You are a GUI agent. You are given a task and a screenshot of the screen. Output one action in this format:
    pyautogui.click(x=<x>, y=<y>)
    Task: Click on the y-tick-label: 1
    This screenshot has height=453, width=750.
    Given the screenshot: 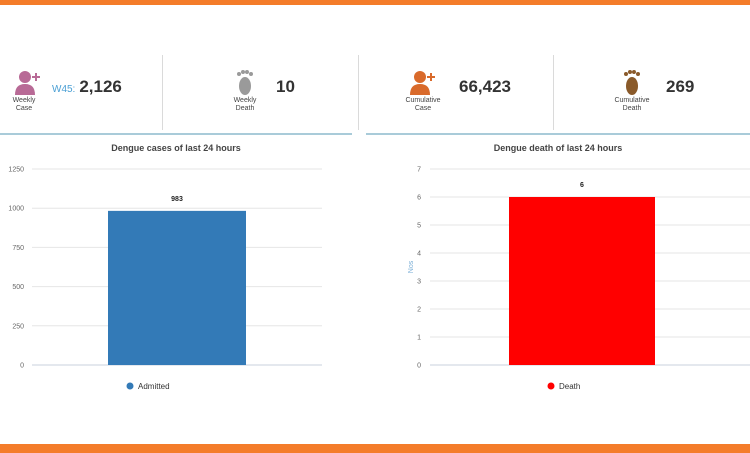 What is the action you would take?
    pyautogui.click(x=419, y=338)
    